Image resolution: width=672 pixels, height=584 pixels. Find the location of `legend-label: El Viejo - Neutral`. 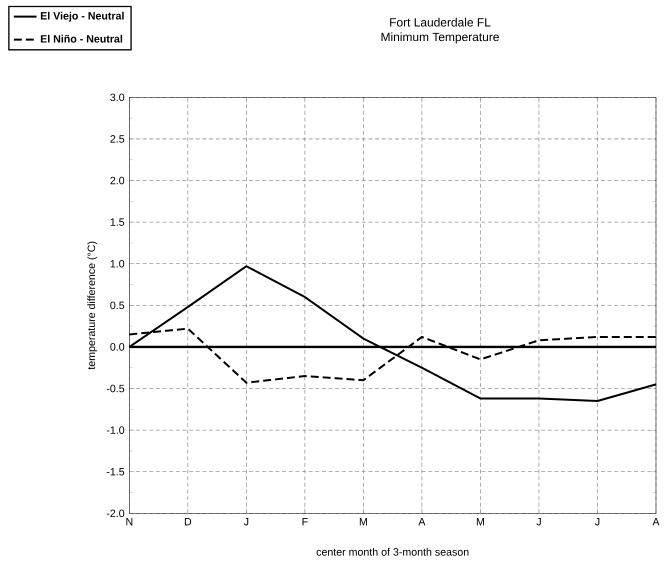

legend-label: El Viejo - Neutral is located at coordinates (82, 17).